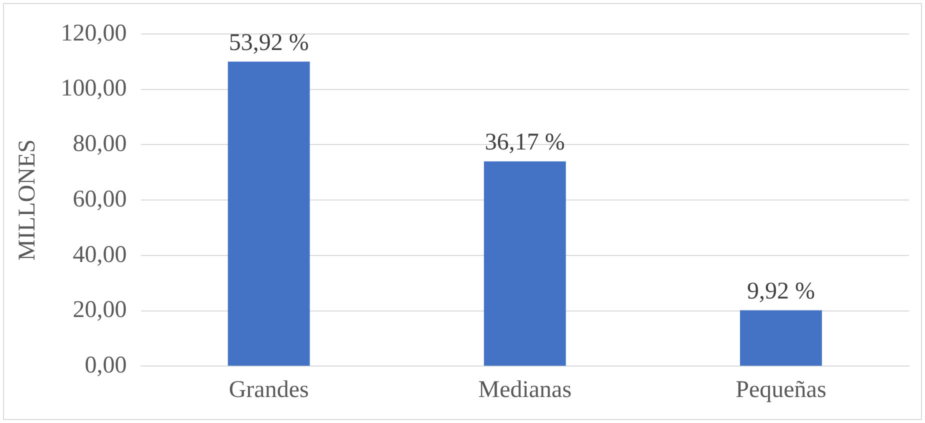 This screenshot has height=423, width=925. Describe the element at coordinates (268, 43) in the screenshot. I see `annotation: 53,92 %` at that location.